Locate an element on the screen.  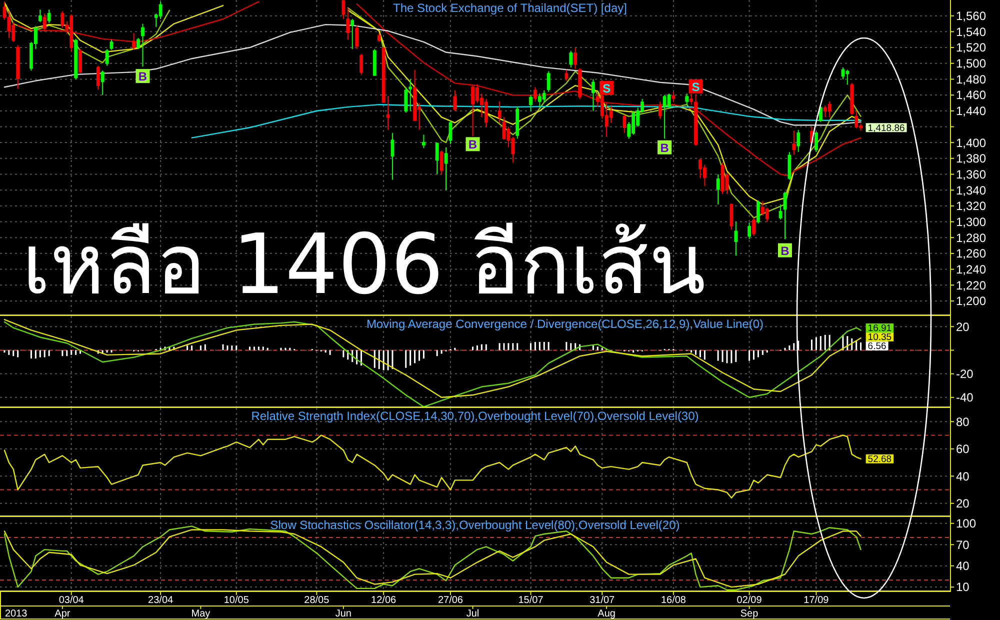
y-tick-label: 1,520 is located at coordinates (971, 47).